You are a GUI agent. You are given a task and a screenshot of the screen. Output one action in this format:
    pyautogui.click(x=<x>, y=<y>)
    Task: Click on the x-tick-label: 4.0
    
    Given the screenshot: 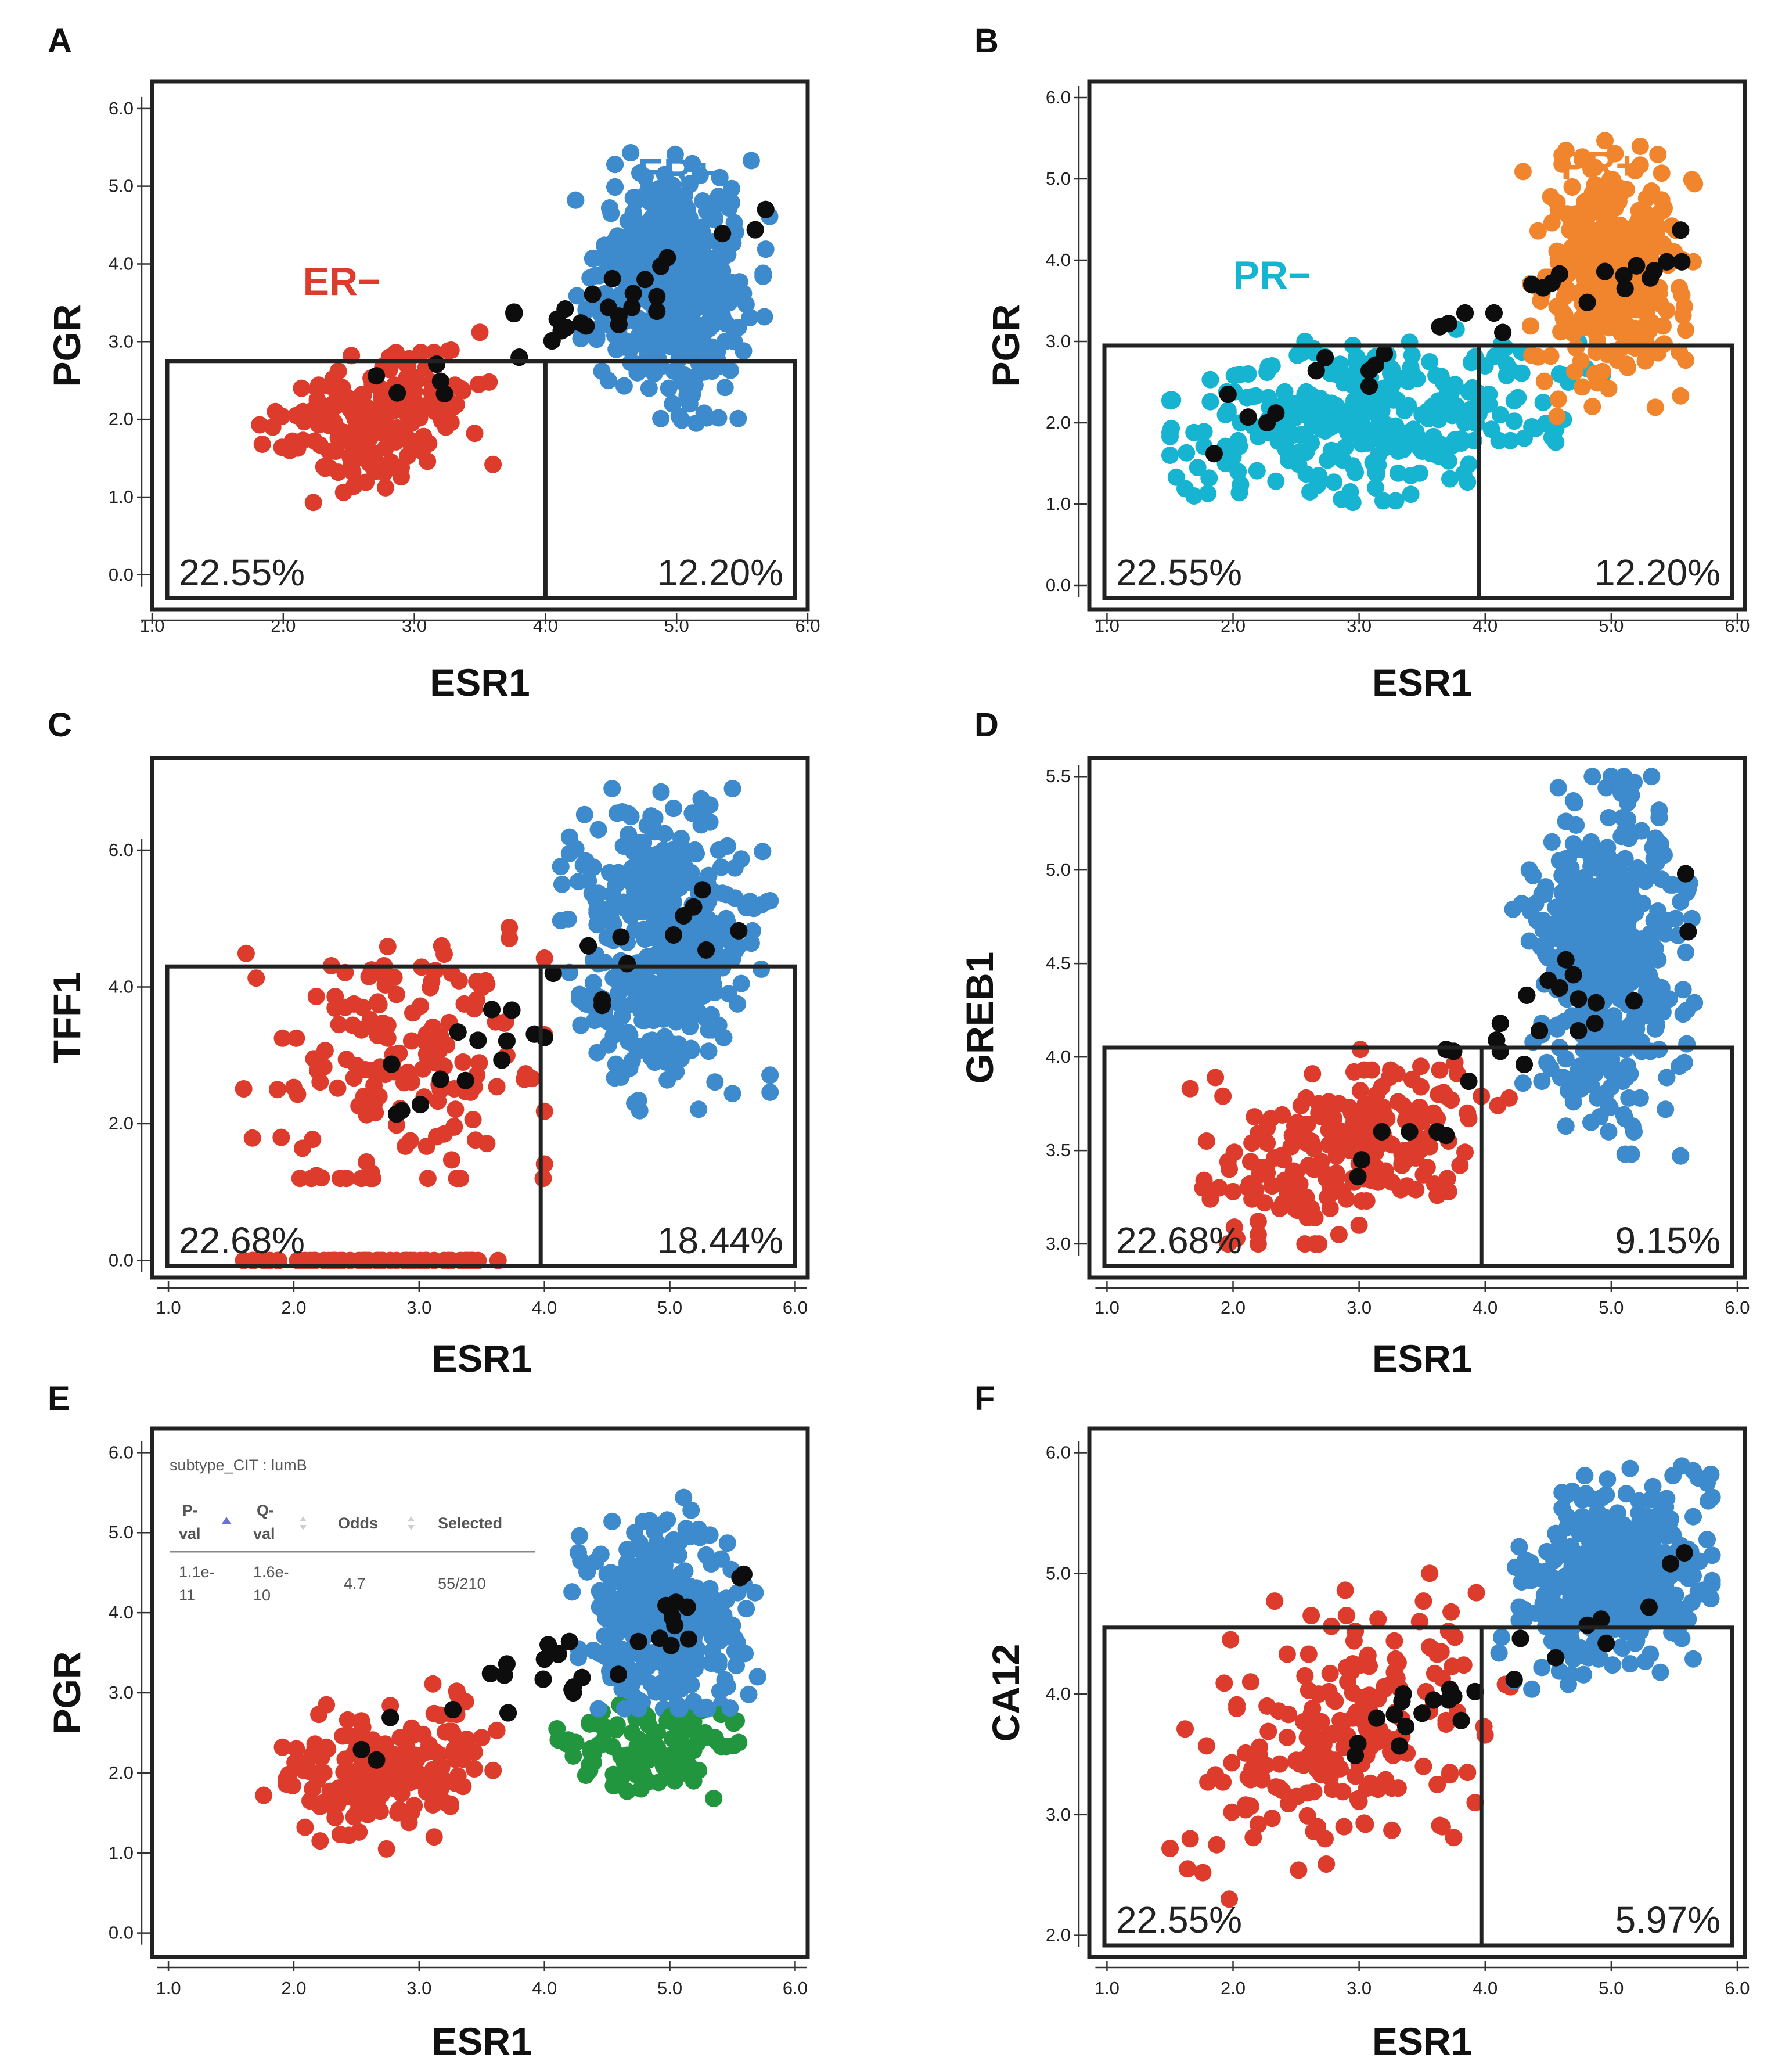 What is the action you would take?
    pyautogui.click(x=545, y=1988)
    